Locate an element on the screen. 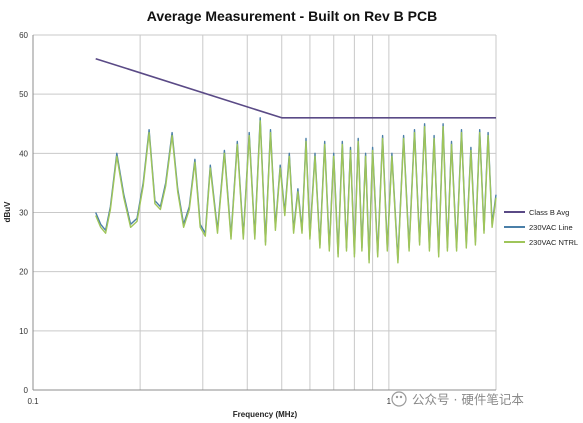  watermark-text: 公众号 · 硬件笔记本 is located at coordinates (468, 399).